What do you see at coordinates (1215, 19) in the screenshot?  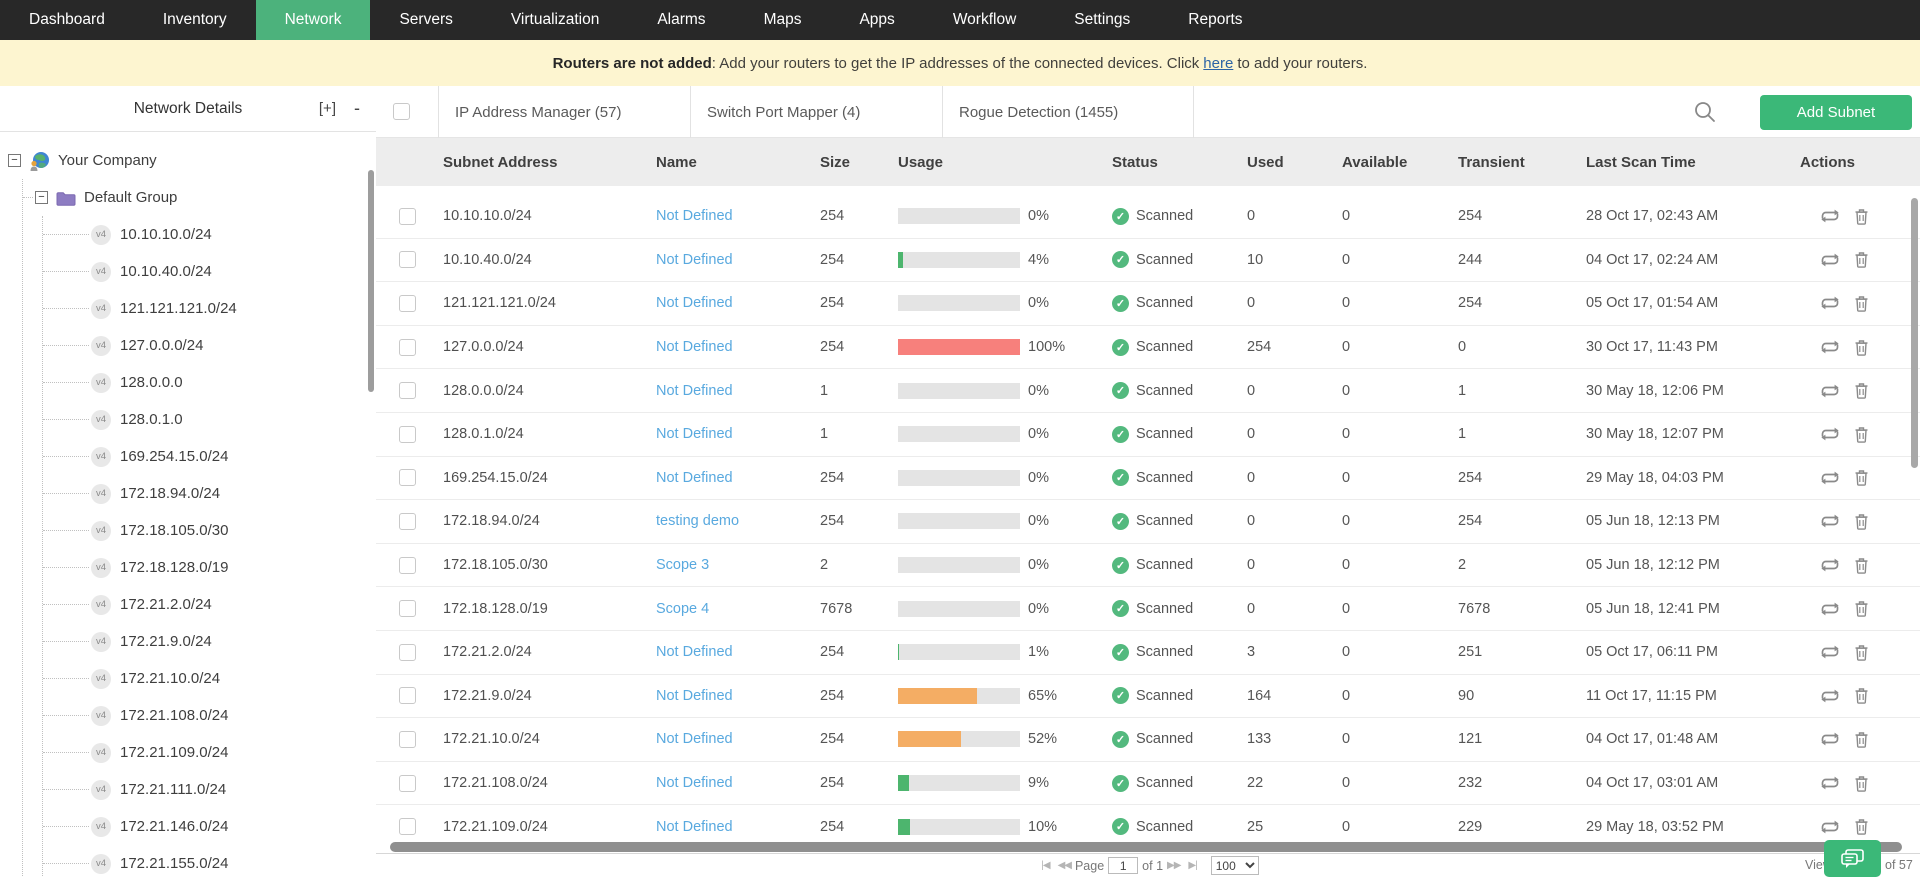 I see `nav-item-reports: Reports` at bounding box center [1215, 19].